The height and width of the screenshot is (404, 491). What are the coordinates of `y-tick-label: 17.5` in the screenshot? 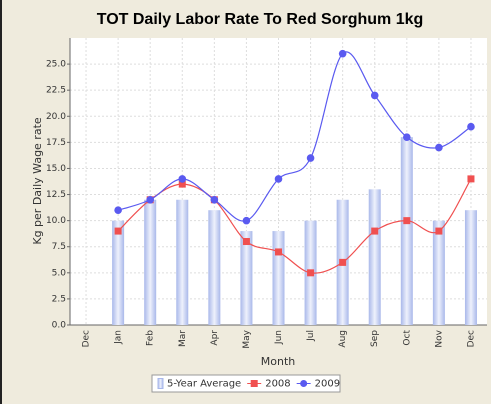 It's located at (56, 143).